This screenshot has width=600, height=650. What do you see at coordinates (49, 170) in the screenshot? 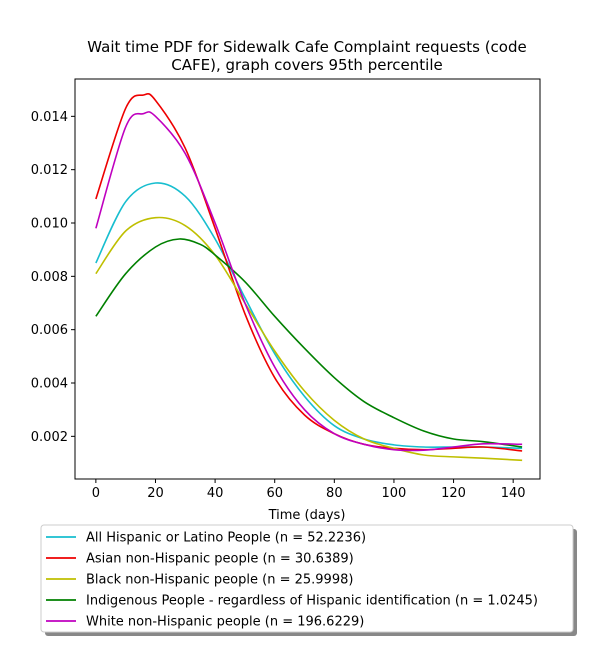
I see `y-tick-label-5: 0.012` at bounding box center [49, 170].